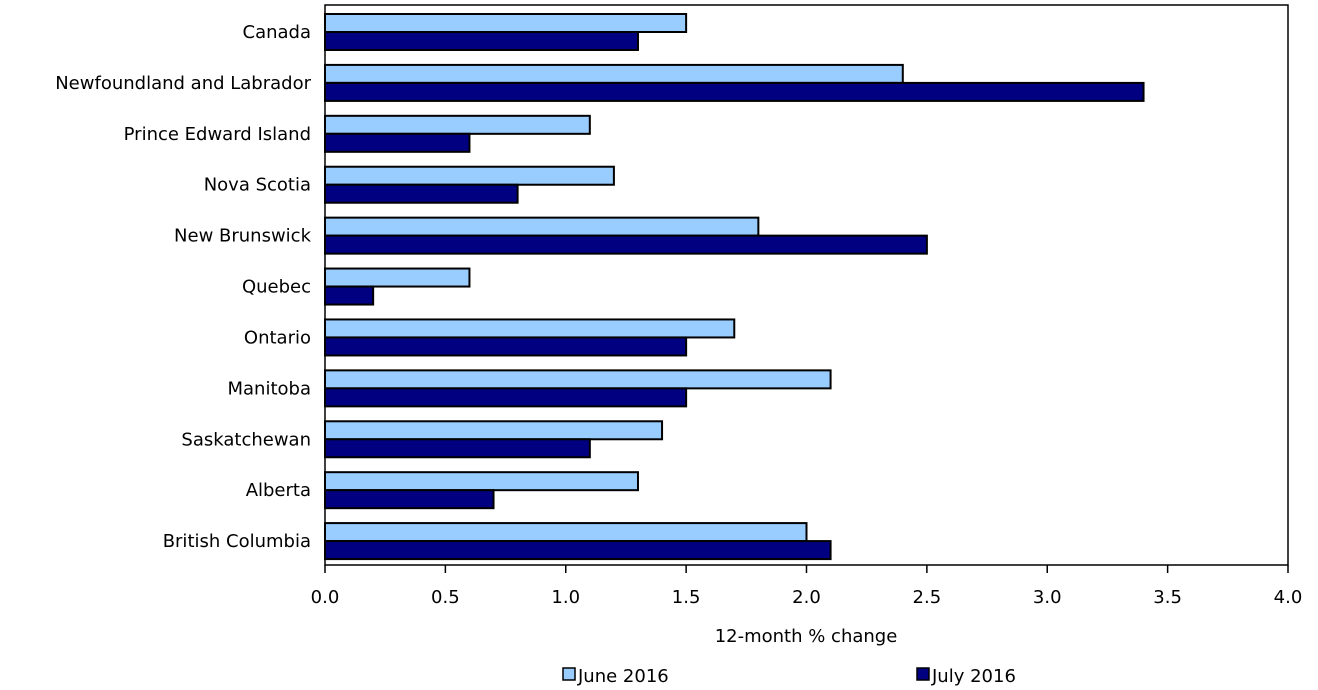  I want to click on category-label: Canada, so click(277, 32).